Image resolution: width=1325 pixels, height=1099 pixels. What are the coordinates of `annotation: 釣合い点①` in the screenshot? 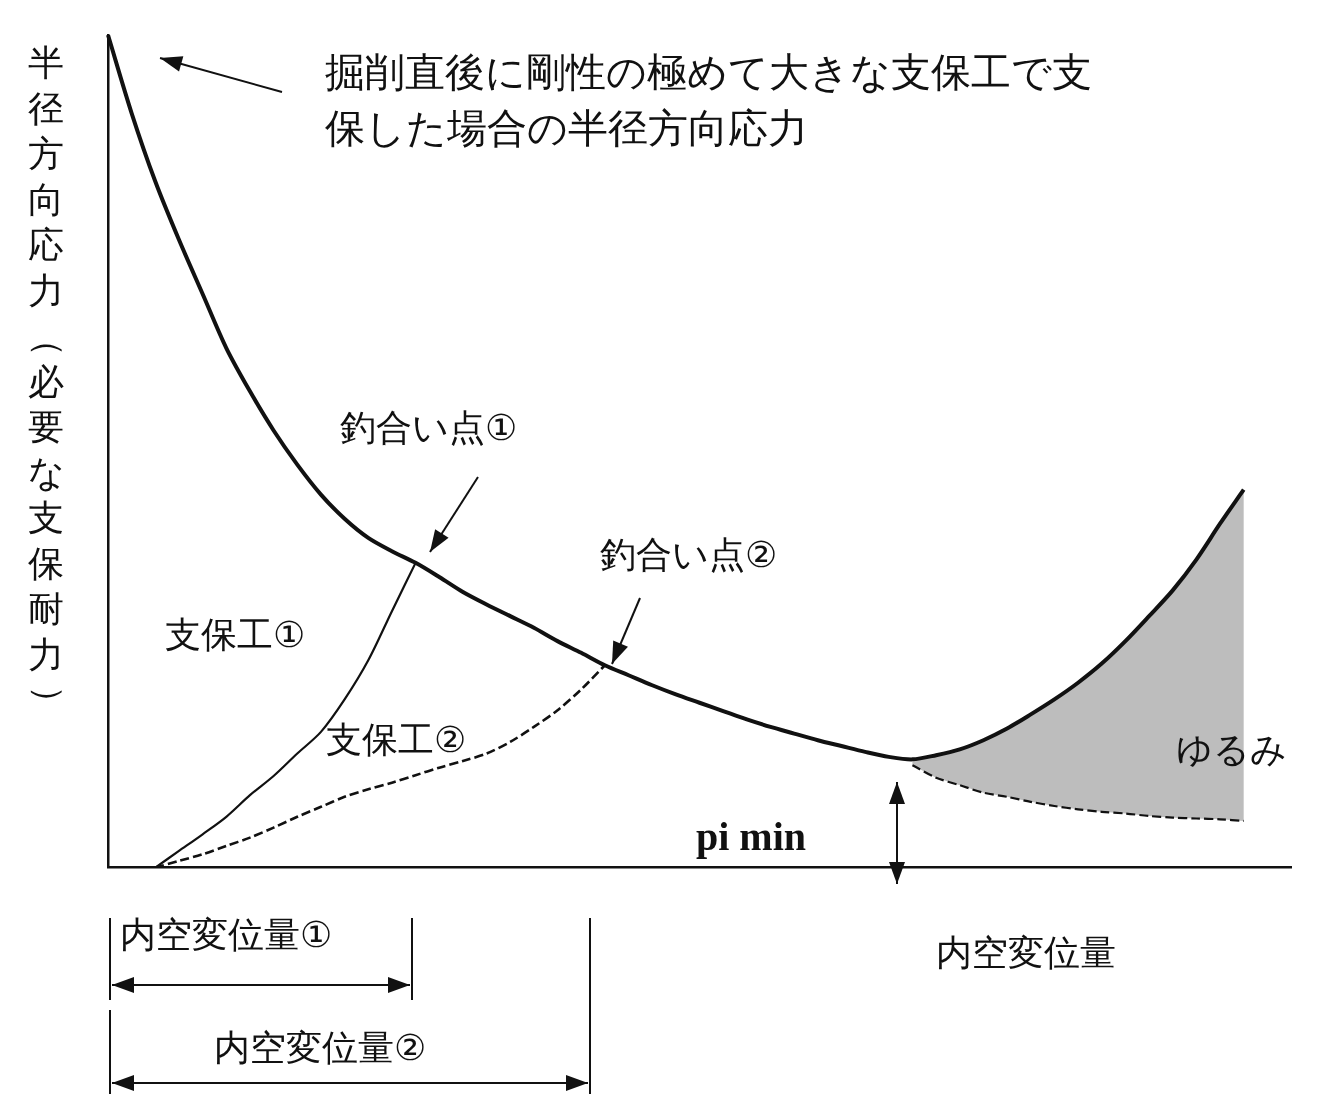 It's located at (429, 428).